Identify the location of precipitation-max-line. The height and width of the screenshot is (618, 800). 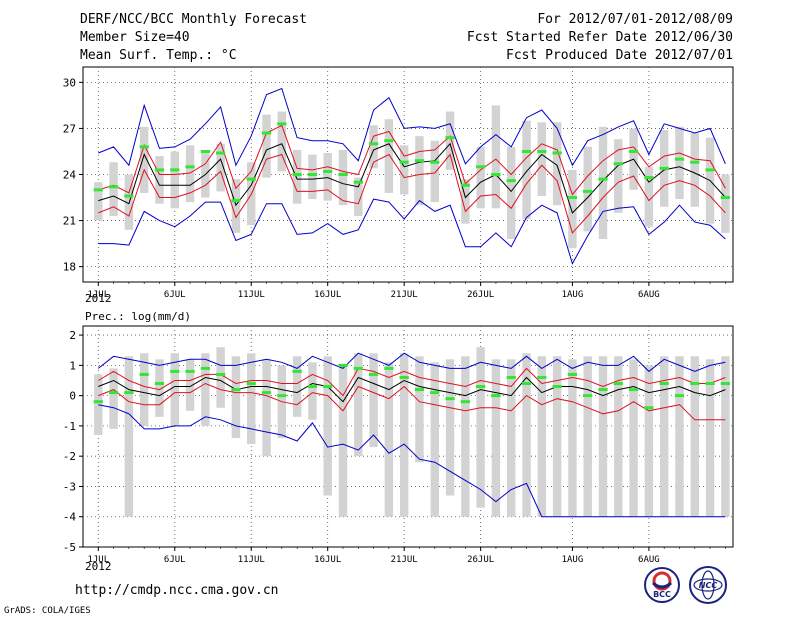
(411, 362).